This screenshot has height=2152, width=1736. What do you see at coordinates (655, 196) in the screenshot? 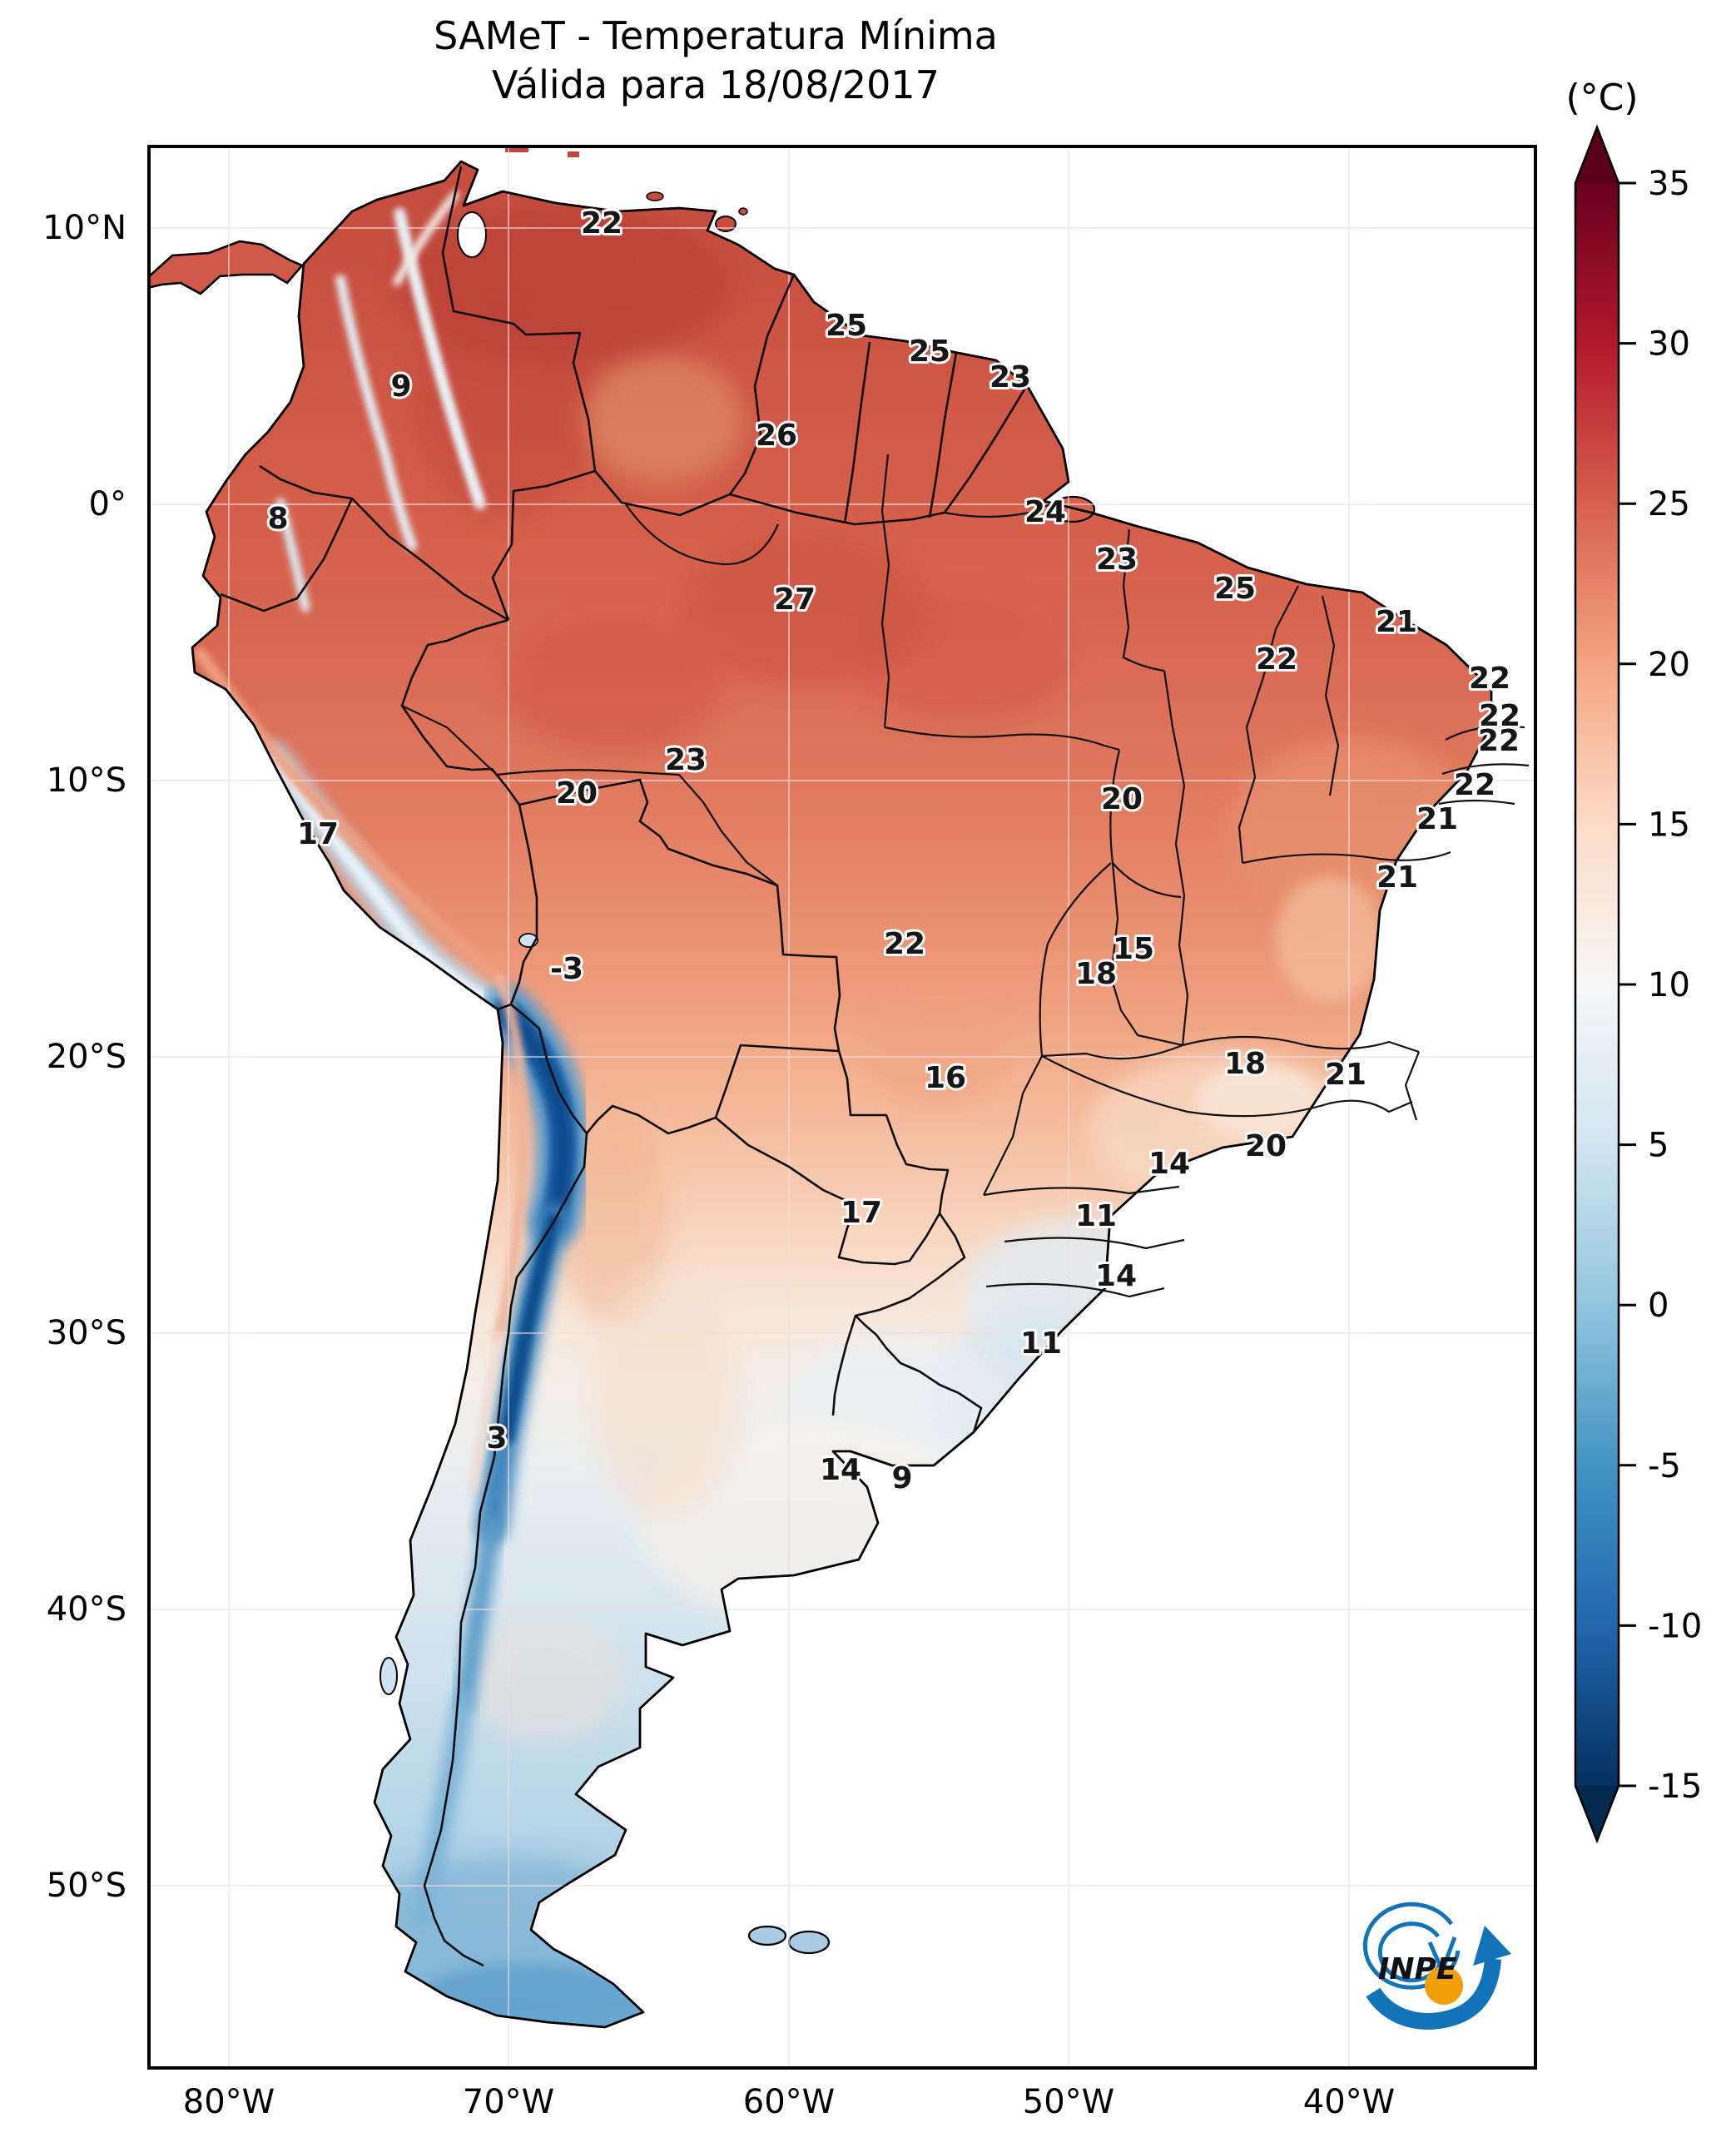
I see `margarita-island` at bounding box center [655, 196].